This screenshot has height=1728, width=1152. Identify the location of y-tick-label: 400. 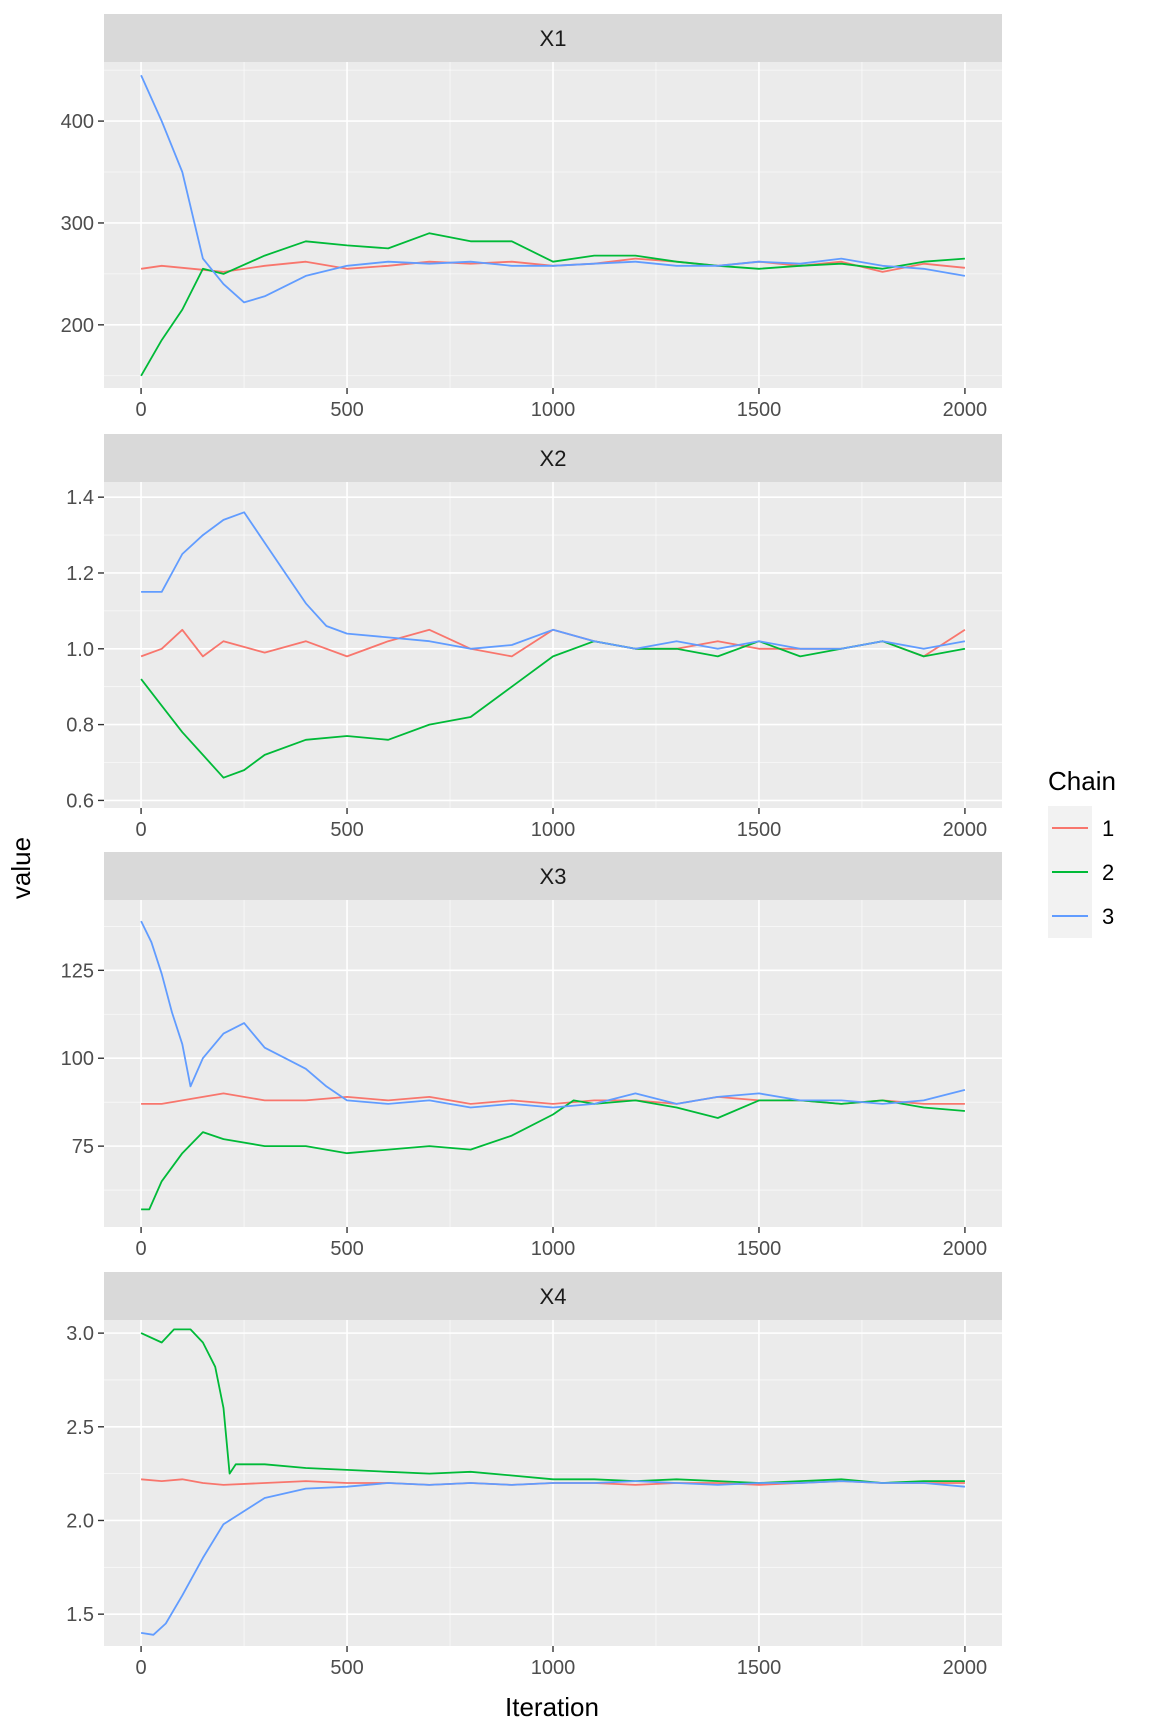
(77, 122).